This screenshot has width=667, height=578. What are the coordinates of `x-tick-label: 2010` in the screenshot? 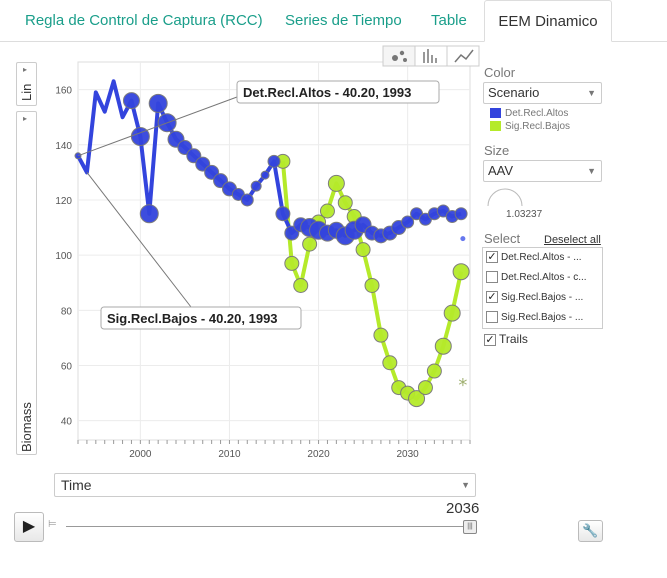 It's located at (229, 454).